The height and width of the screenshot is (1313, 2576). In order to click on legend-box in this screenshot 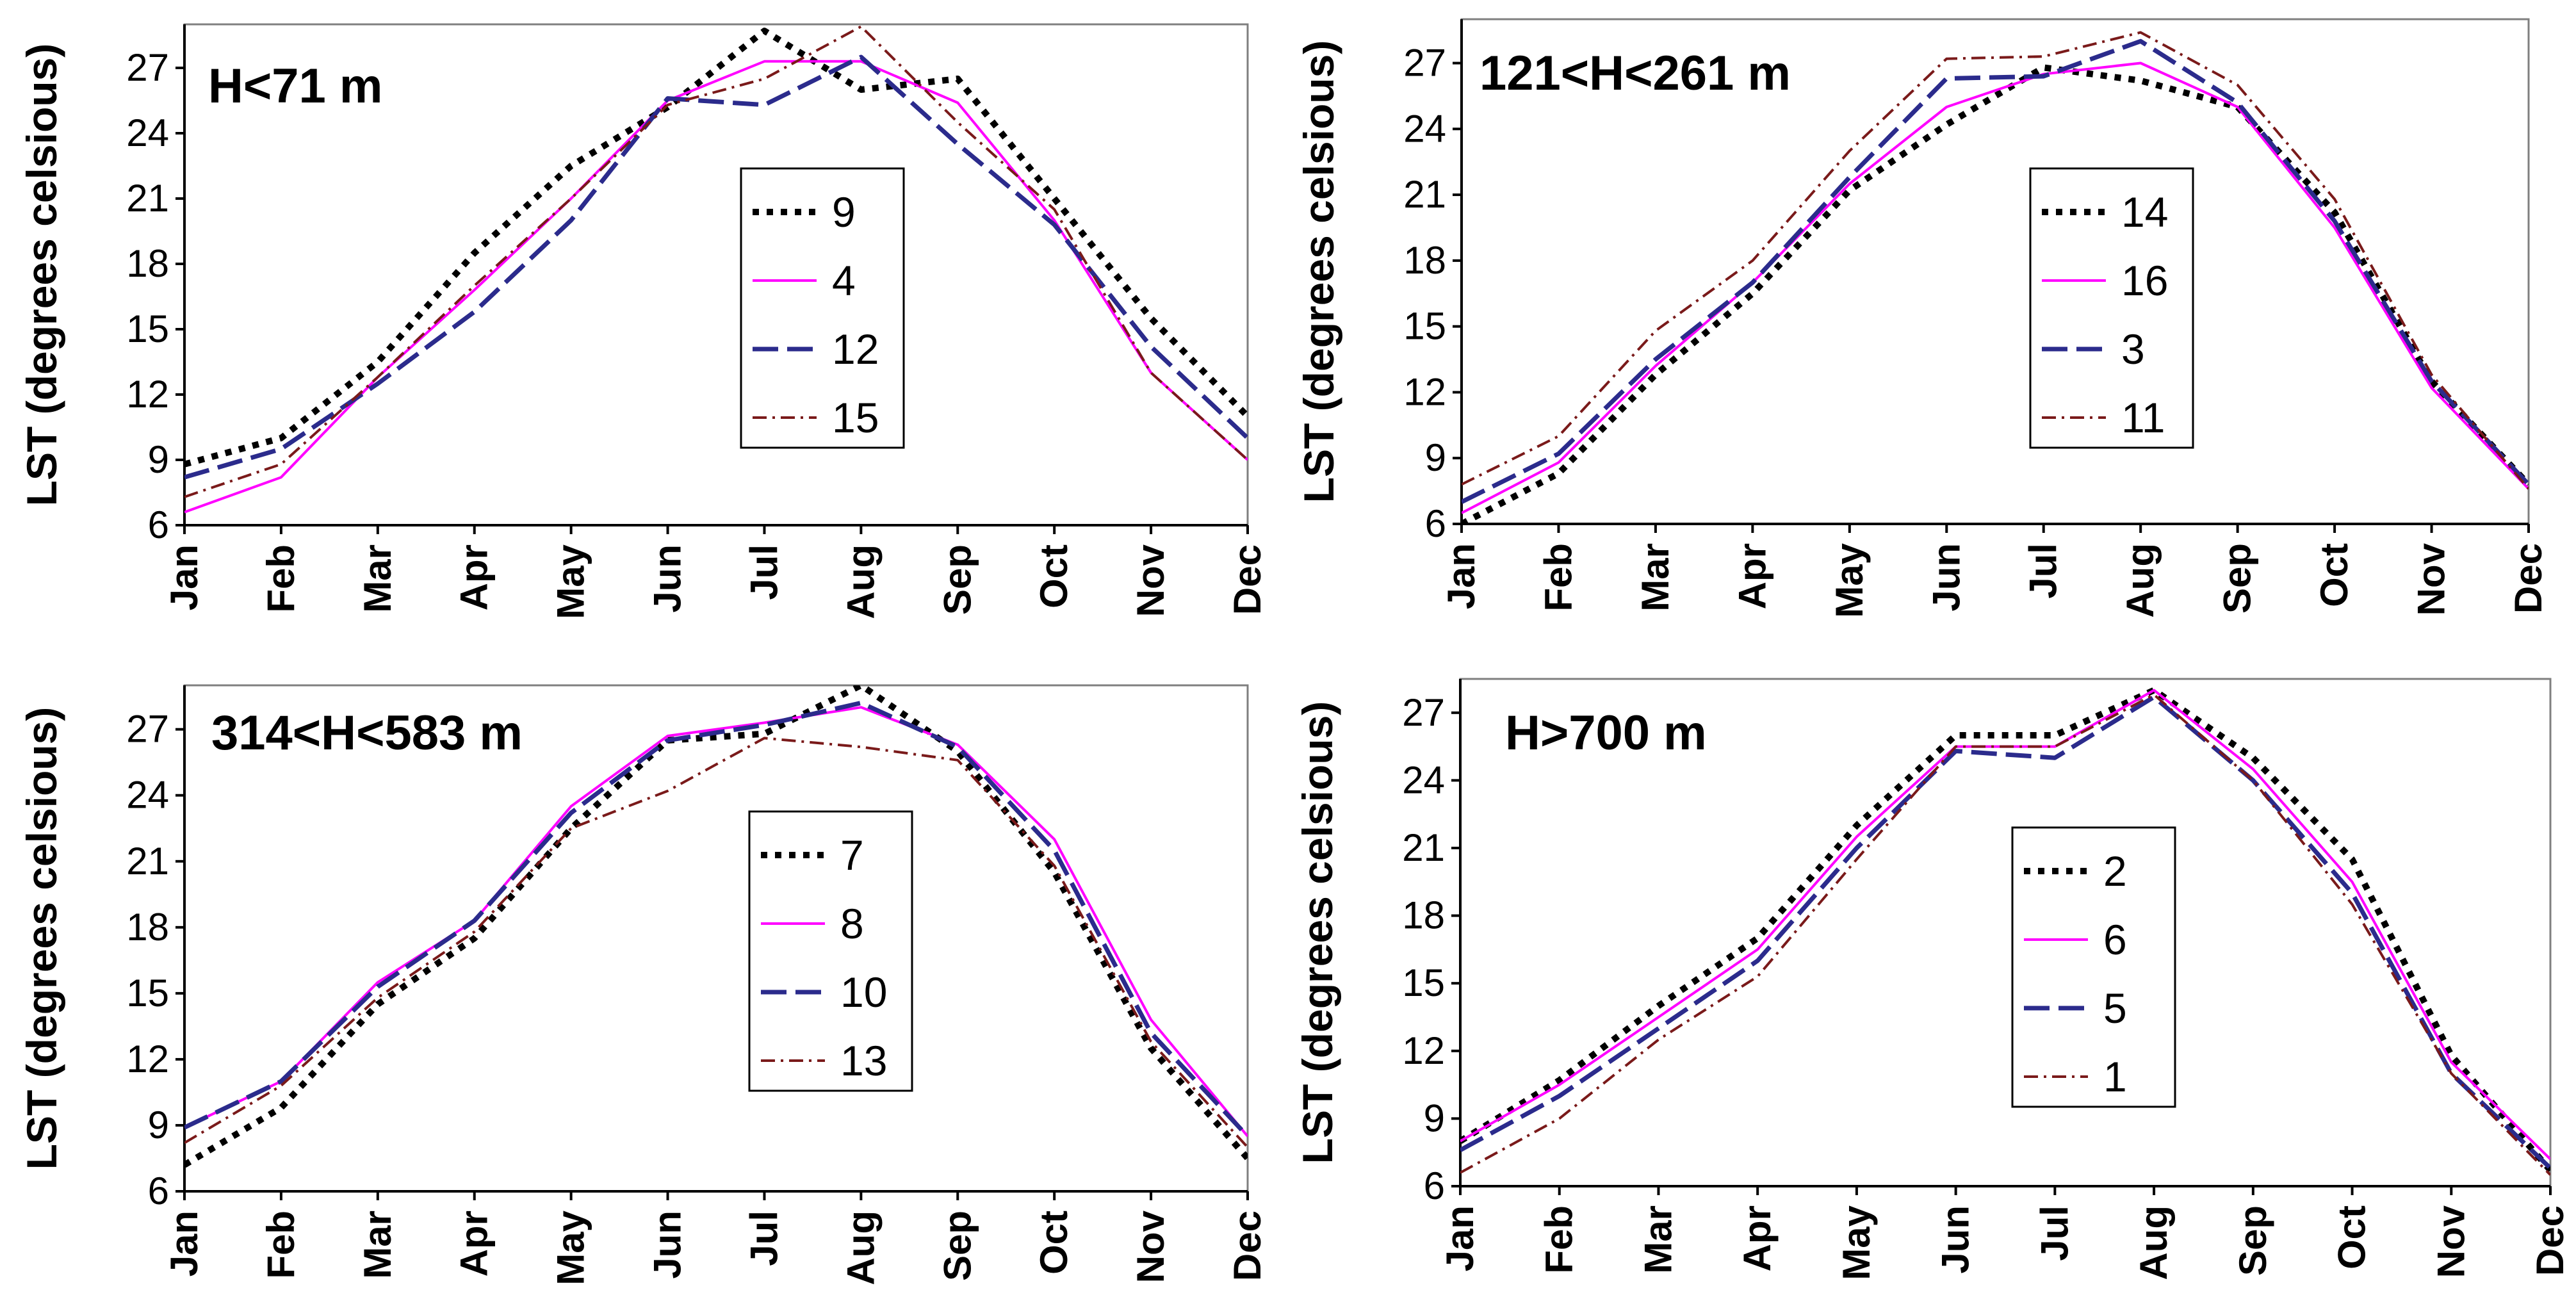, I will do `click(2111, 308)`.